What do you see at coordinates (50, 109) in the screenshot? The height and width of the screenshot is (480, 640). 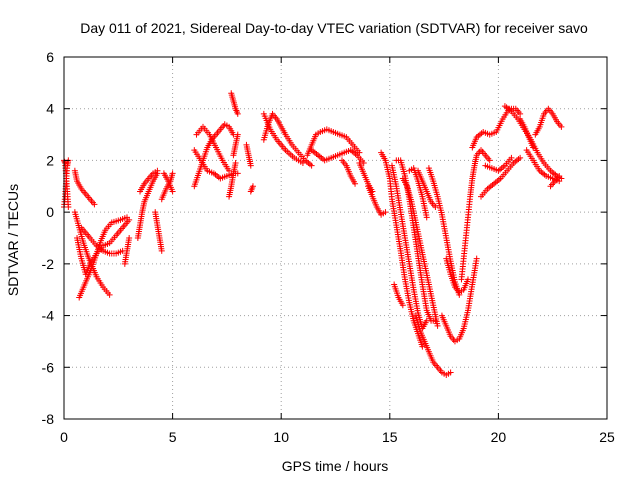 I see `y-tick-label: 4` at bounding box center [50, 109].